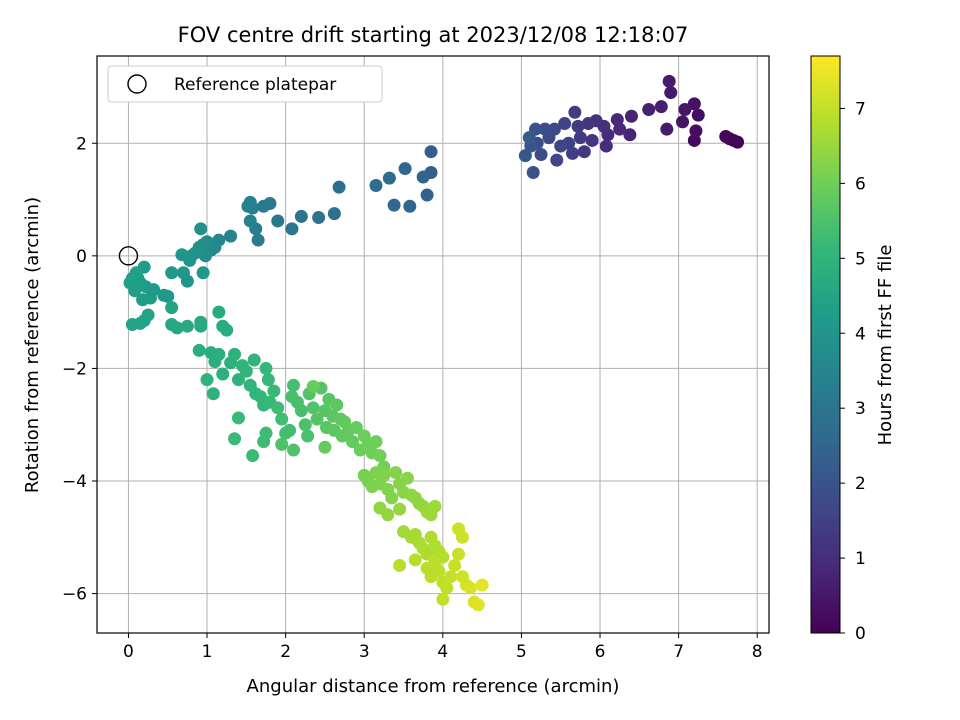 The width and height of the screenshot is (960, 720). I want to click on colorbar-tick-label: 4, so click(860, 334).